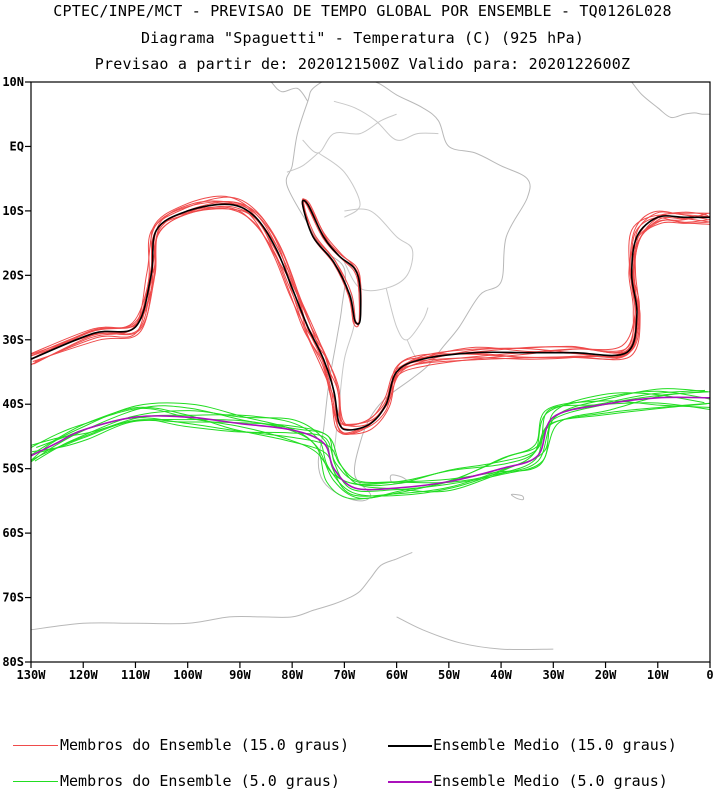  What do you see at coordinates (658, 675) in the screenshot?
I see `lon-tick-label: 10W` at bounding box center [658, 675].